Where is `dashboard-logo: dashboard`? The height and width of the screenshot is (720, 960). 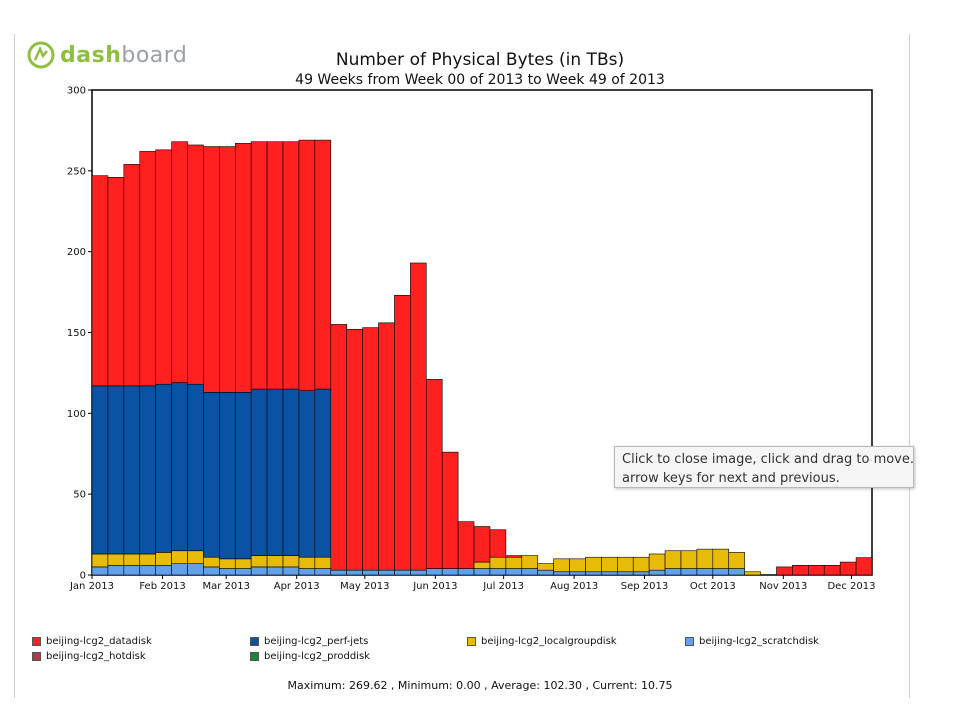
dashboard-logo: dashboard is located at coordinates (106, 55).